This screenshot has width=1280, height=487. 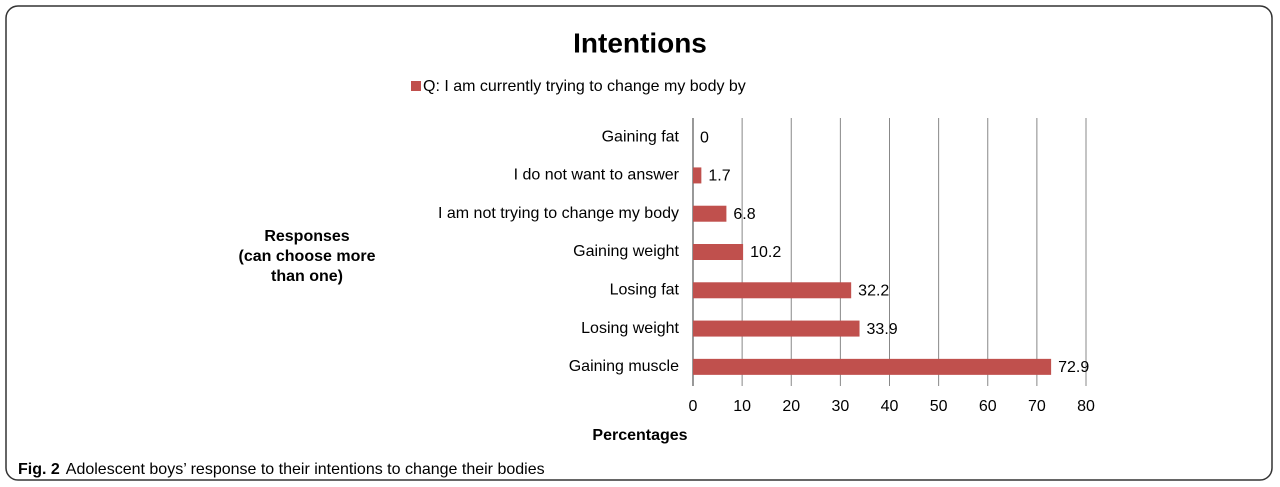 I want to click on y-tick-label: I do not want to answer, so click(x=597, y=175).